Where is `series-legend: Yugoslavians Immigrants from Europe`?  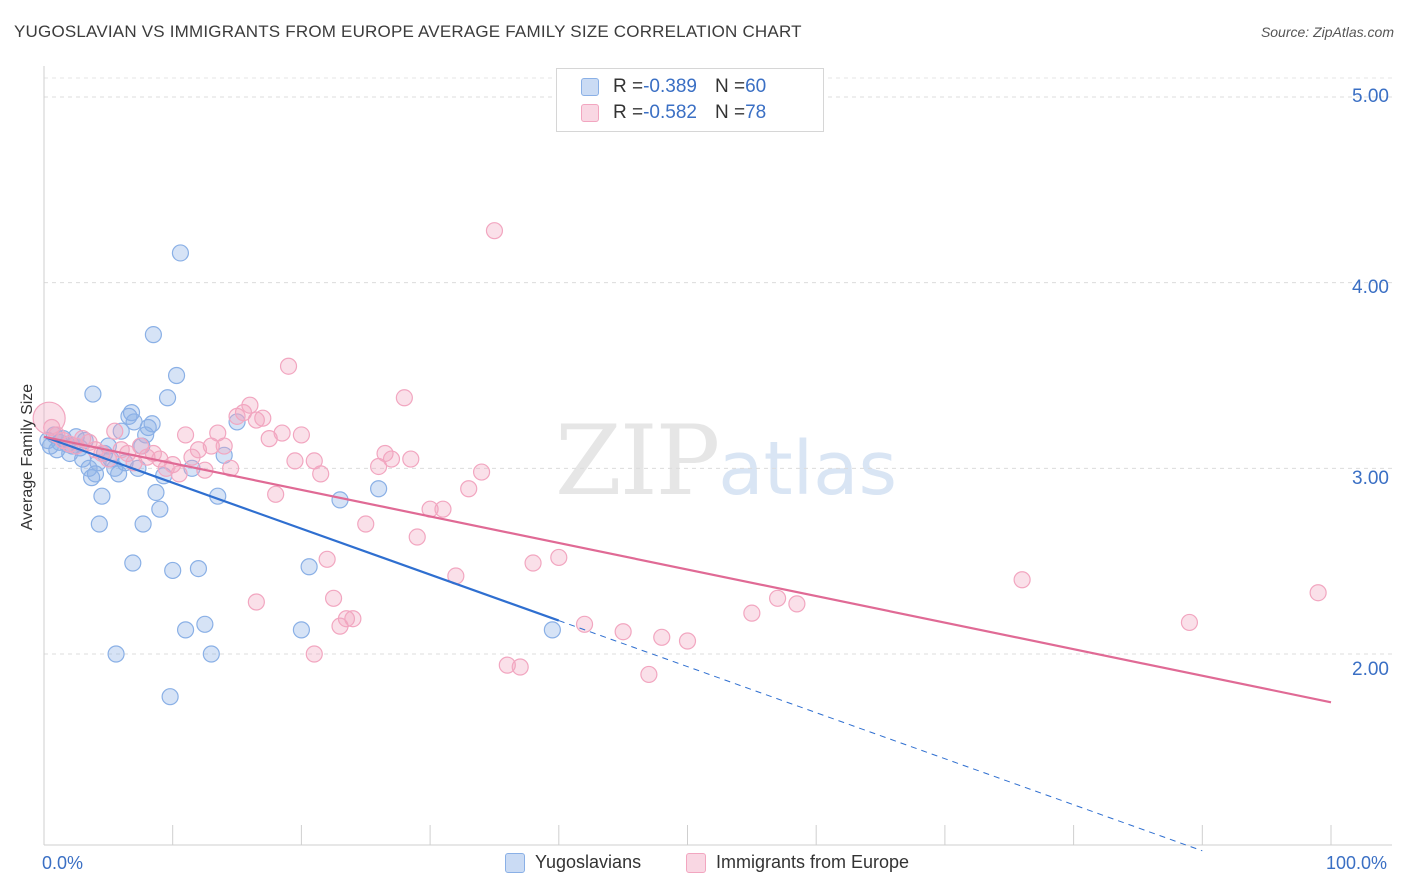
series-legend: Yugoslavians Immigrants from Europe is located at coordinates (703, 865).